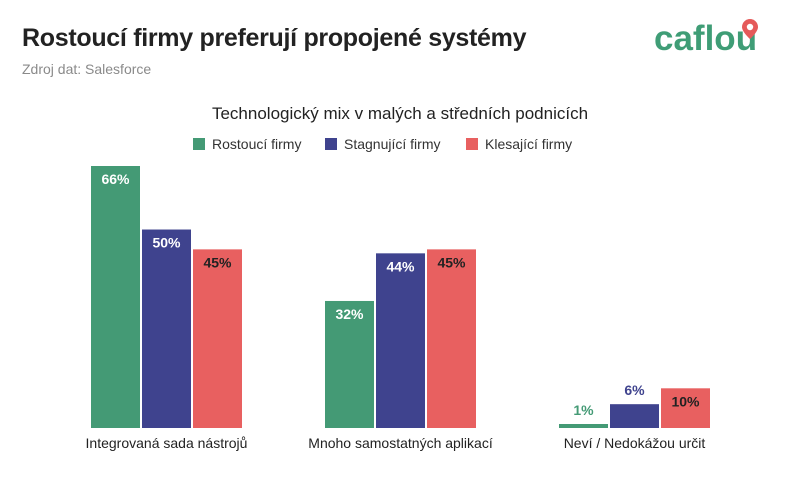 The height and width of the screenshot is (484, 800). What do you see at coordinates (528, 144) in the screenshot?
I see `legend-label-3: Klesající firmy` at bounding box center [528, 144].